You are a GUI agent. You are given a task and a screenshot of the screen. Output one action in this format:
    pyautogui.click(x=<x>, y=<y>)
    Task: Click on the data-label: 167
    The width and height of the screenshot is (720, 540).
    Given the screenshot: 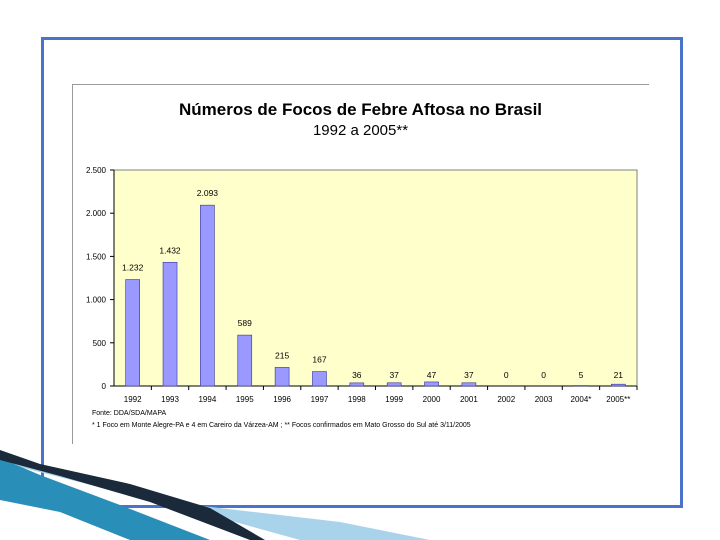 What is the action you would take?
    pyautogui.click(x=319, y=360)
    